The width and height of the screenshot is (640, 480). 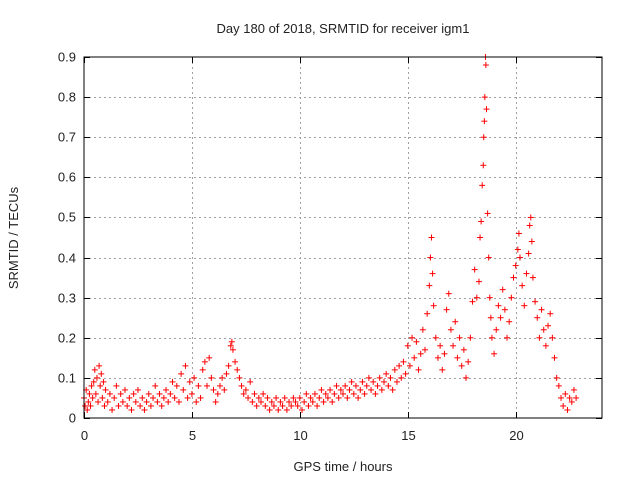 I want to click on y-tick-label: 0.1, so click(x=67, y=378).